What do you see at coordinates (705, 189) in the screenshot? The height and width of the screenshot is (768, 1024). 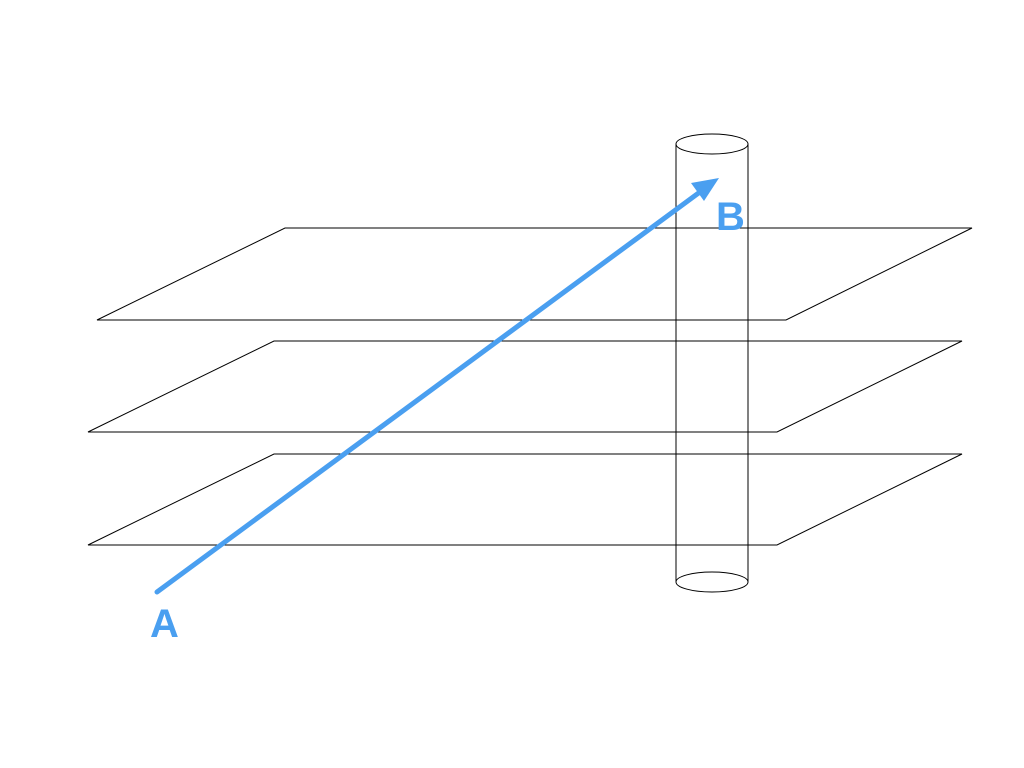 I see `arrow-head` at bounding box center [705, 189].